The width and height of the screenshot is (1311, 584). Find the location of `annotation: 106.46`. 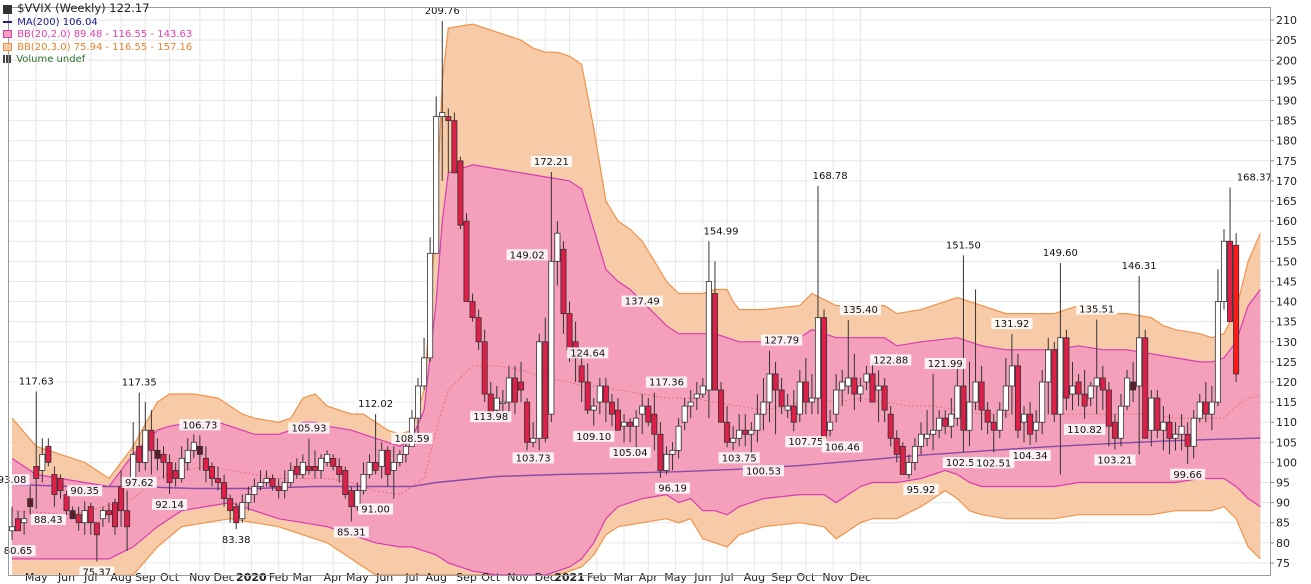

annotation: 106.46 is located at coordinates (842, 447).